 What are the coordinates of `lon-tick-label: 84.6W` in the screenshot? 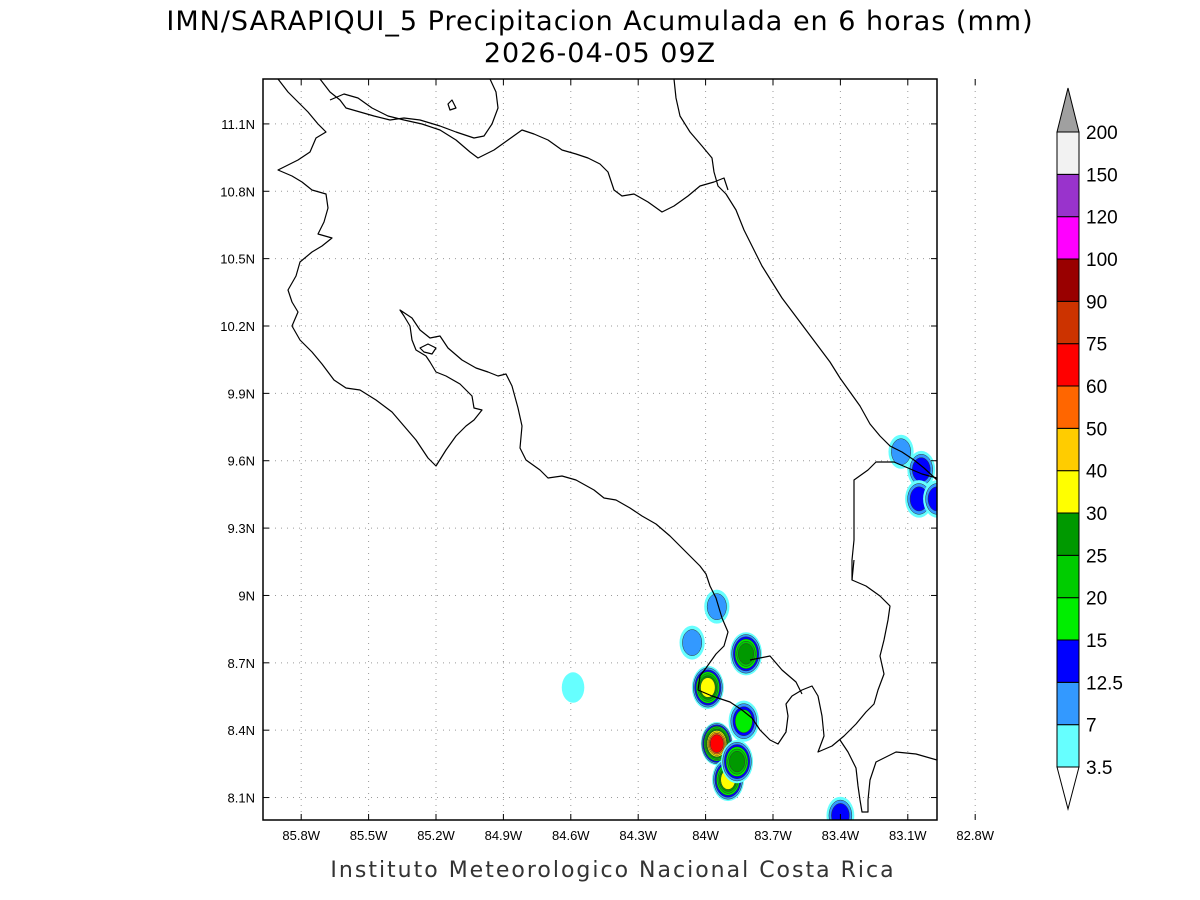 It's located at (571, 835).